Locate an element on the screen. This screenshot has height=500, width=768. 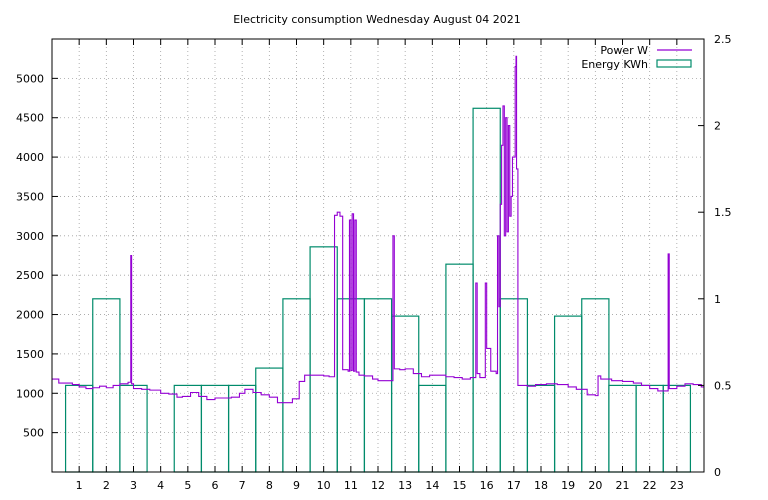
y-tick-label-left: 1000 is located at coordinates (30, 393).